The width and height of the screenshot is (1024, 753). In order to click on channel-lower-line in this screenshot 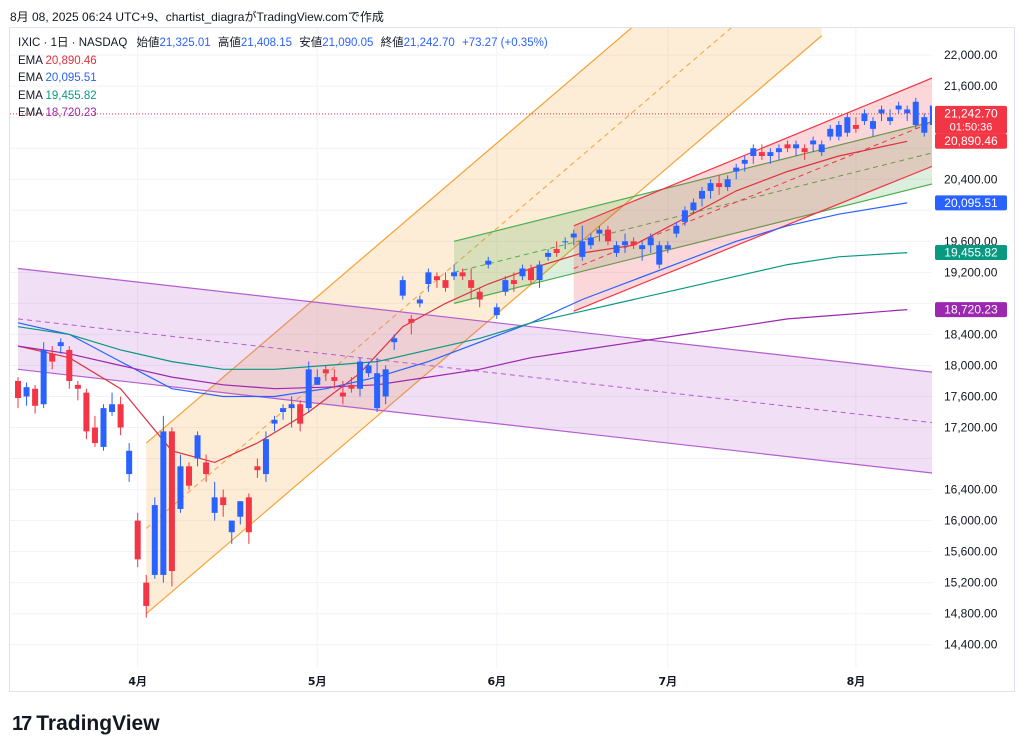, I will do `click(692, 243)`.